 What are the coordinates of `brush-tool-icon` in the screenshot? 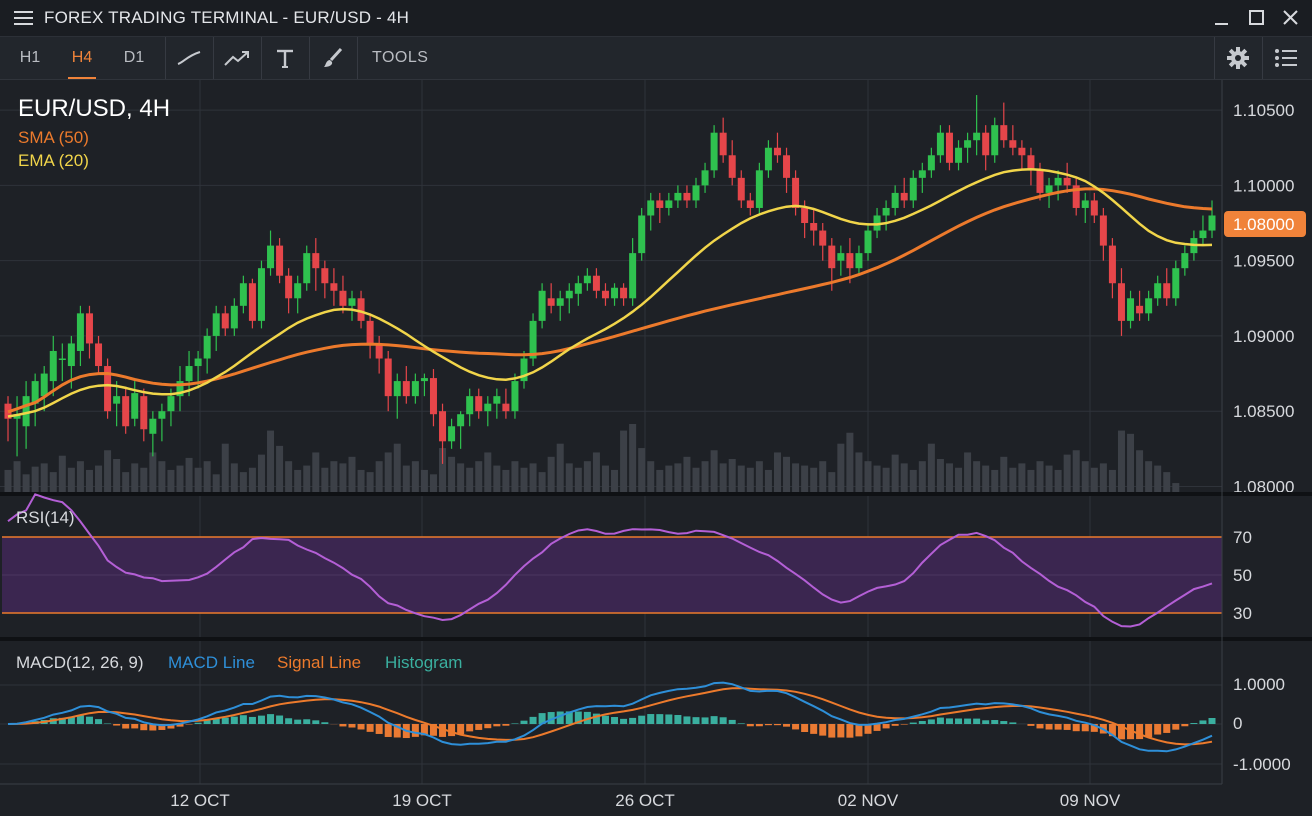 It's located at (333, 58).